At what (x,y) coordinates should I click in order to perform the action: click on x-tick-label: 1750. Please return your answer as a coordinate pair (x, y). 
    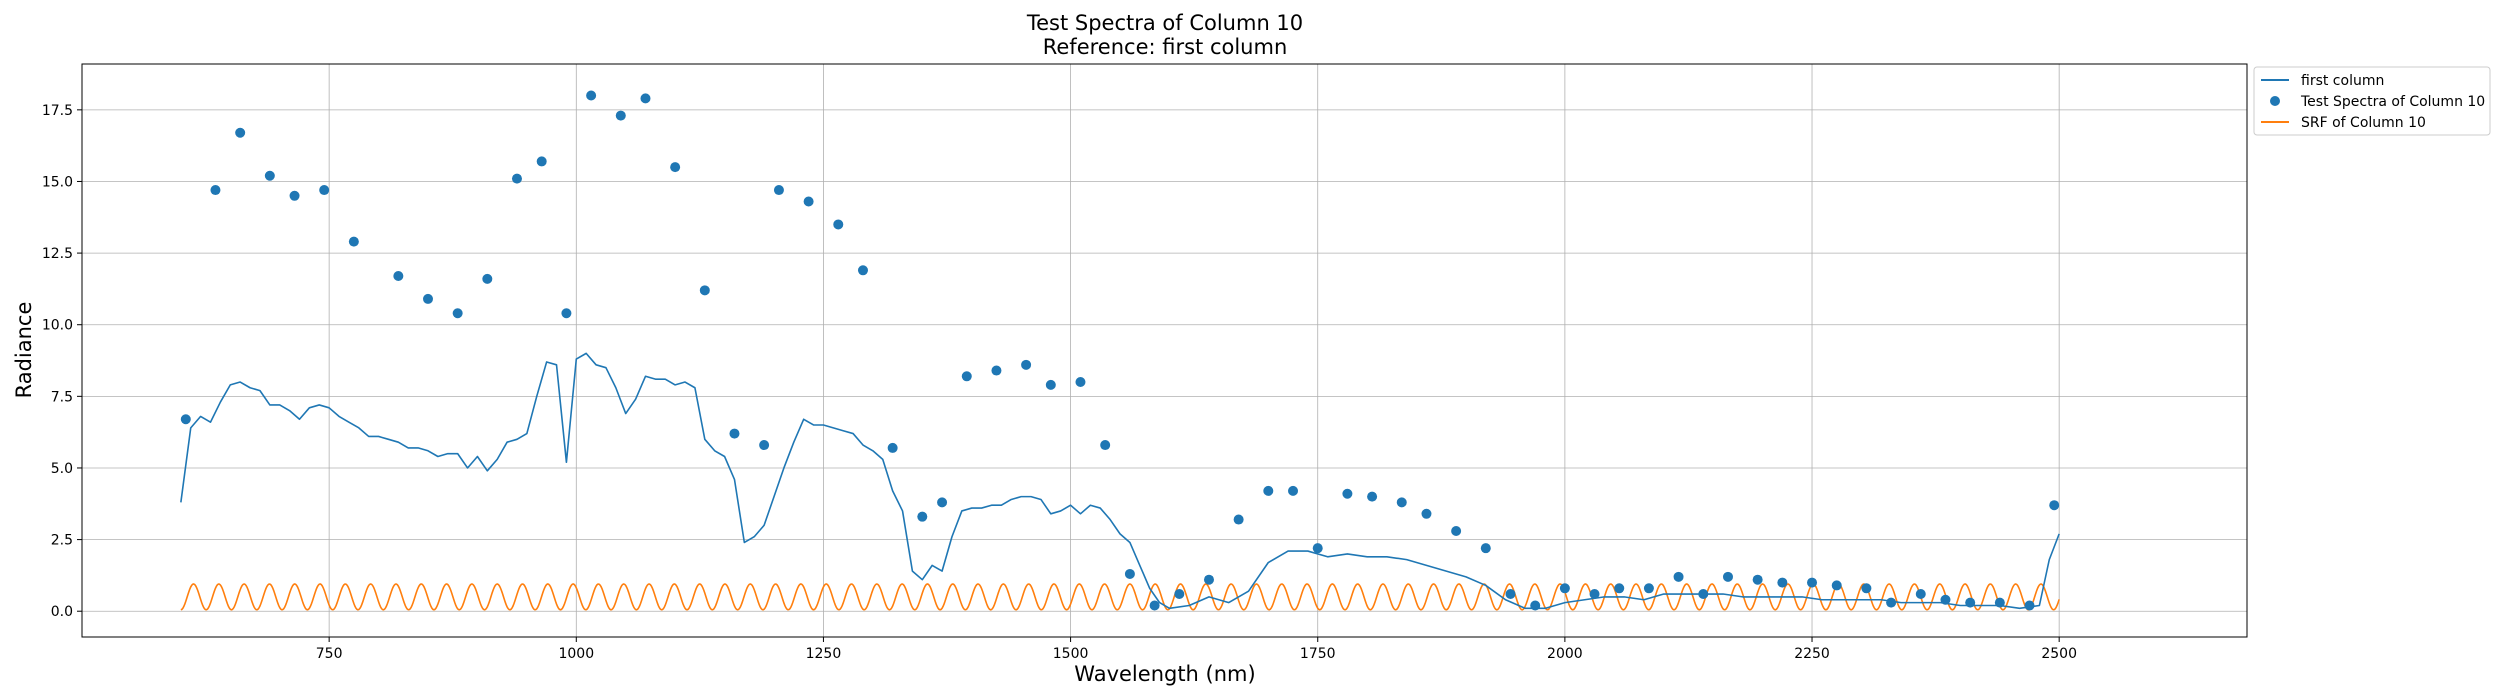
    Looking at the image, I should click on (1318, 654).